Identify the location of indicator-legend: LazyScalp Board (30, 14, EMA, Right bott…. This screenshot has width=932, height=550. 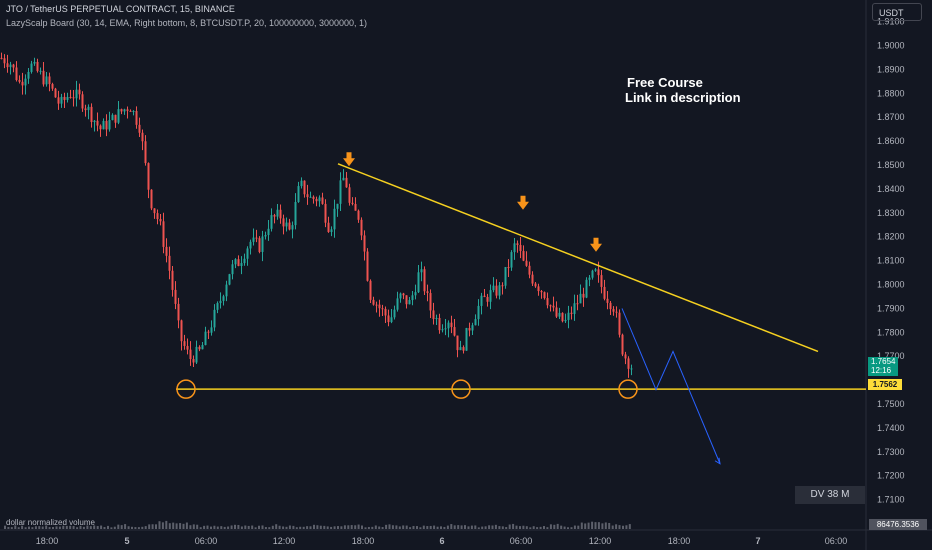
(187, 23).